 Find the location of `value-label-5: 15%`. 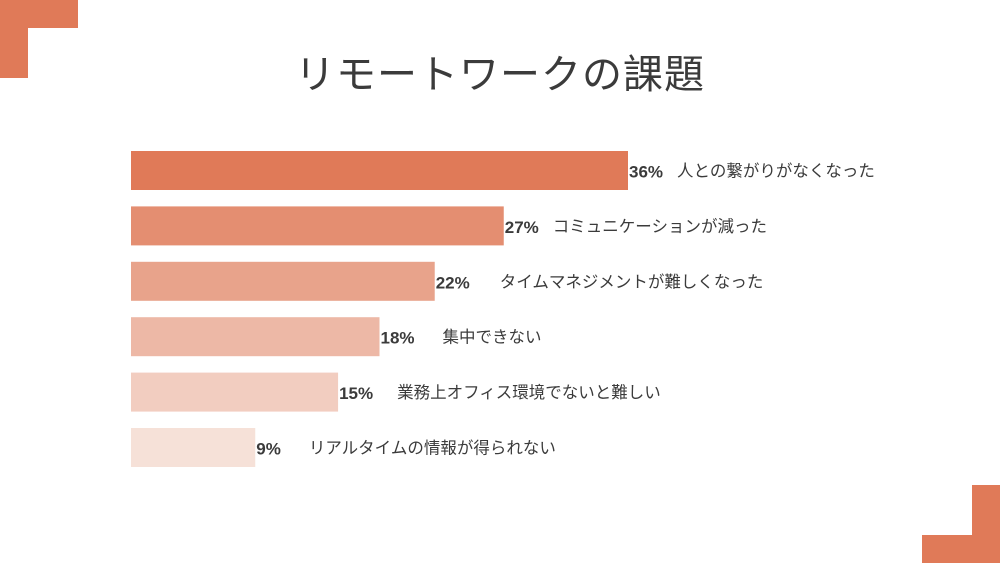

value-label-5: 15% is located at coordinates (356, 393).